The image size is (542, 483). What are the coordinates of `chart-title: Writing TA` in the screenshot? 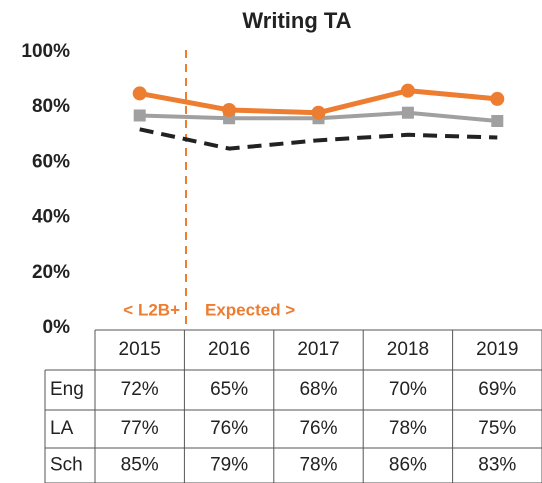 It's located at (296, 20).